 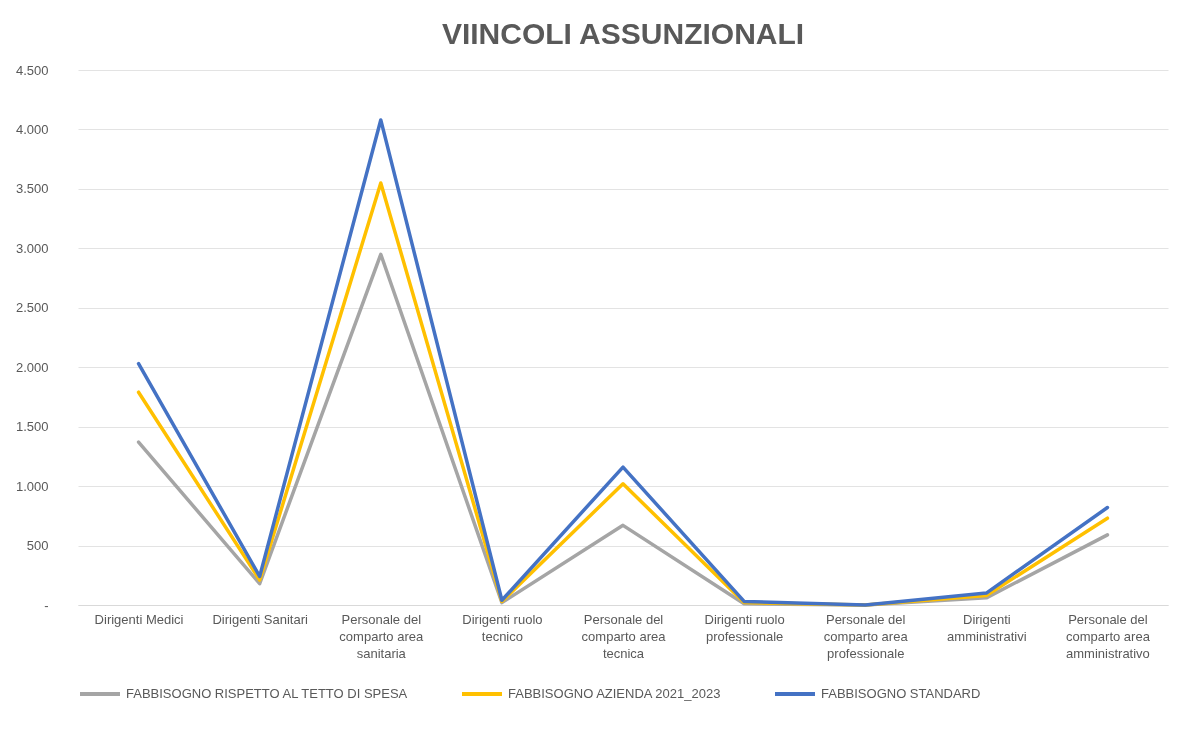 I want to click on y-tick-label: -, so click(x=46, y=605).